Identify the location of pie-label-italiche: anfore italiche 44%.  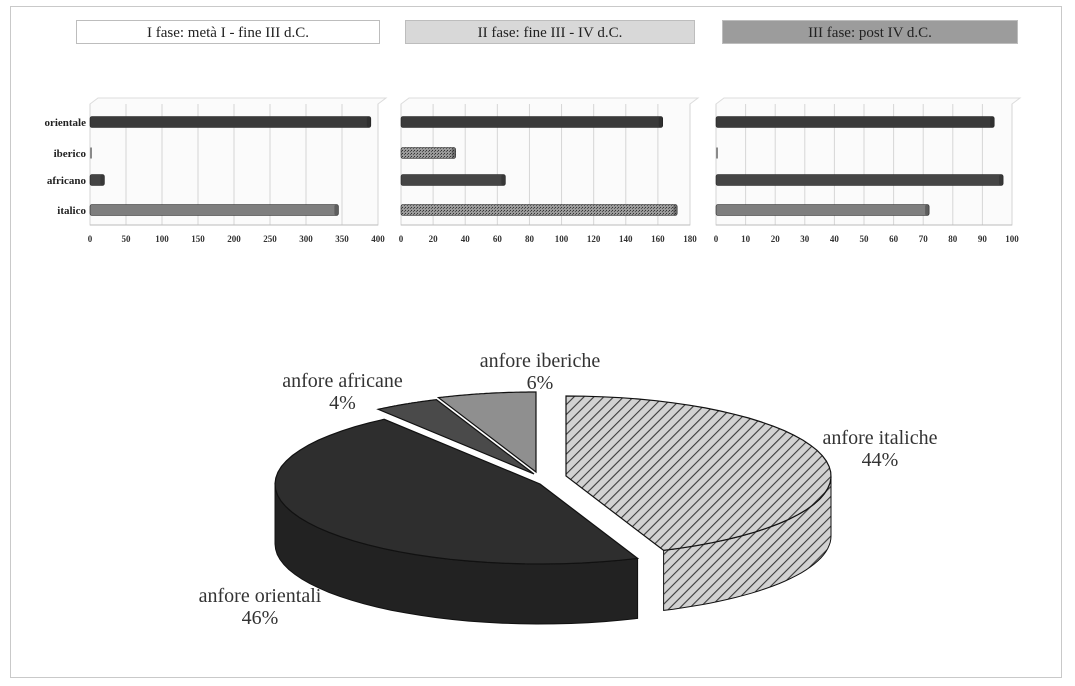
(880, 449).